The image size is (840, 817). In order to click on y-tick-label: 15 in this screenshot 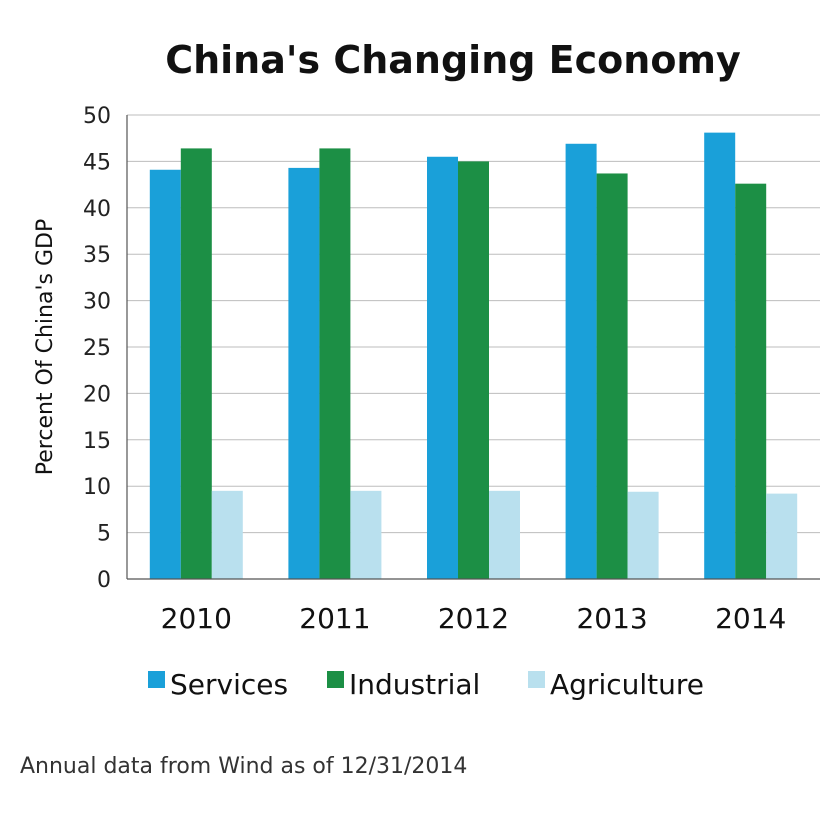, I will do `click(97, 441)`.